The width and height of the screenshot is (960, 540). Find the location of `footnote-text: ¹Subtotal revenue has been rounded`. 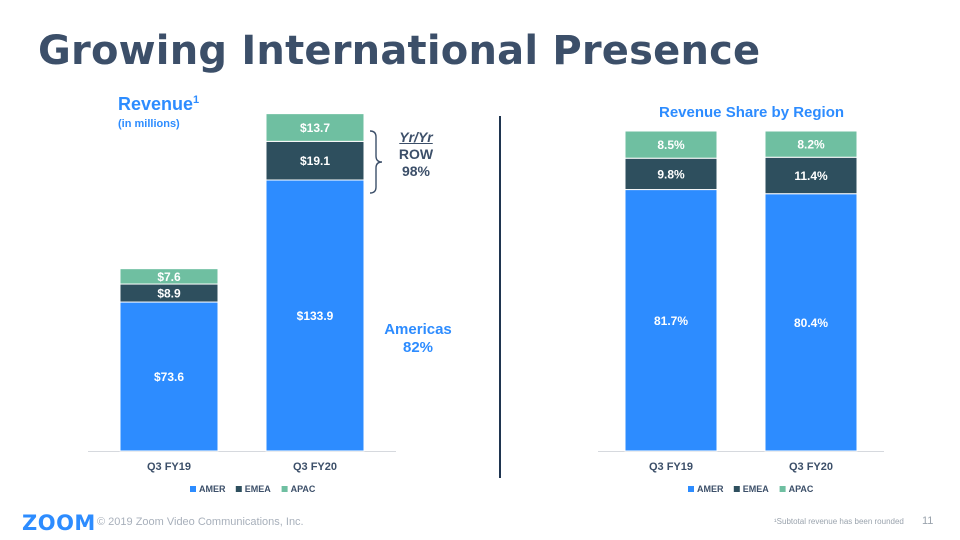

footnote-text: ¹Subtotal revenue has been rounded is located at coordinates (839, 521).